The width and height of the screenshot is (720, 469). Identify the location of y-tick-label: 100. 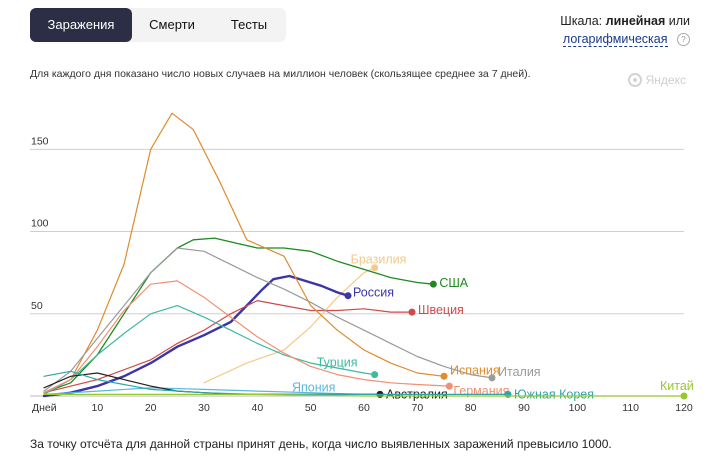
(40, 224).